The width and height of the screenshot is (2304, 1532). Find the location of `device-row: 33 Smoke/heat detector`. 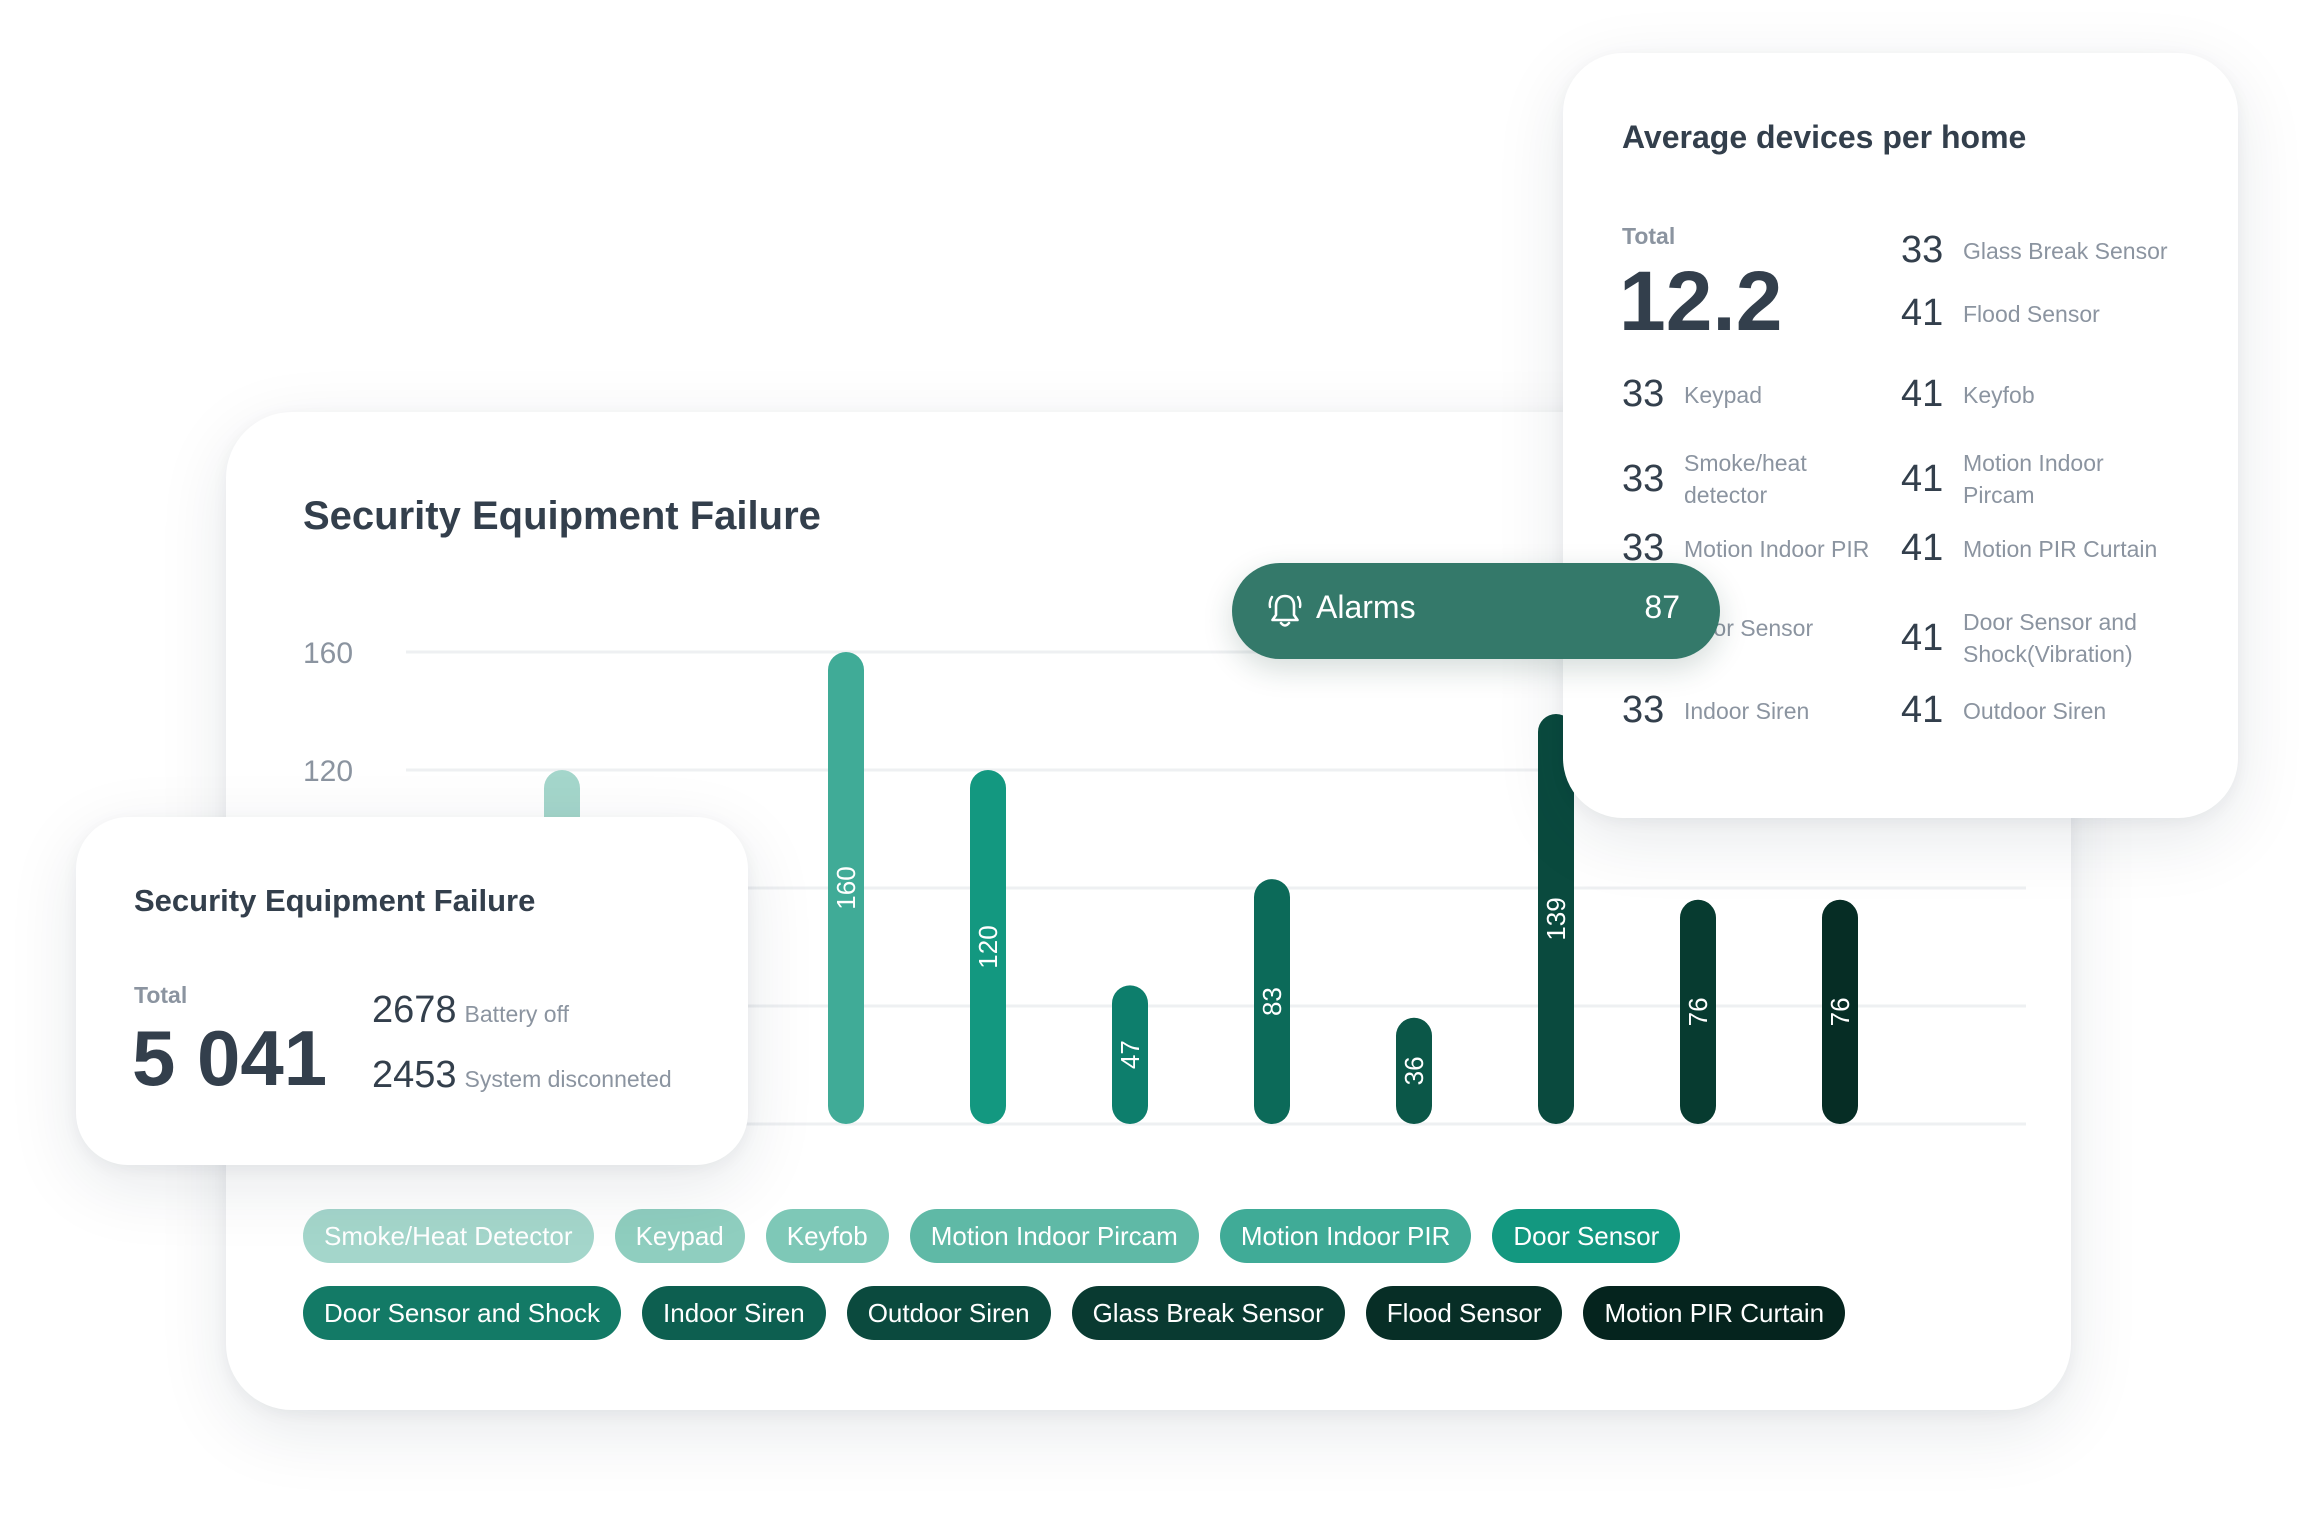

device-row: 33 Smoke/heat detector is located at coordinates (1758, 479).